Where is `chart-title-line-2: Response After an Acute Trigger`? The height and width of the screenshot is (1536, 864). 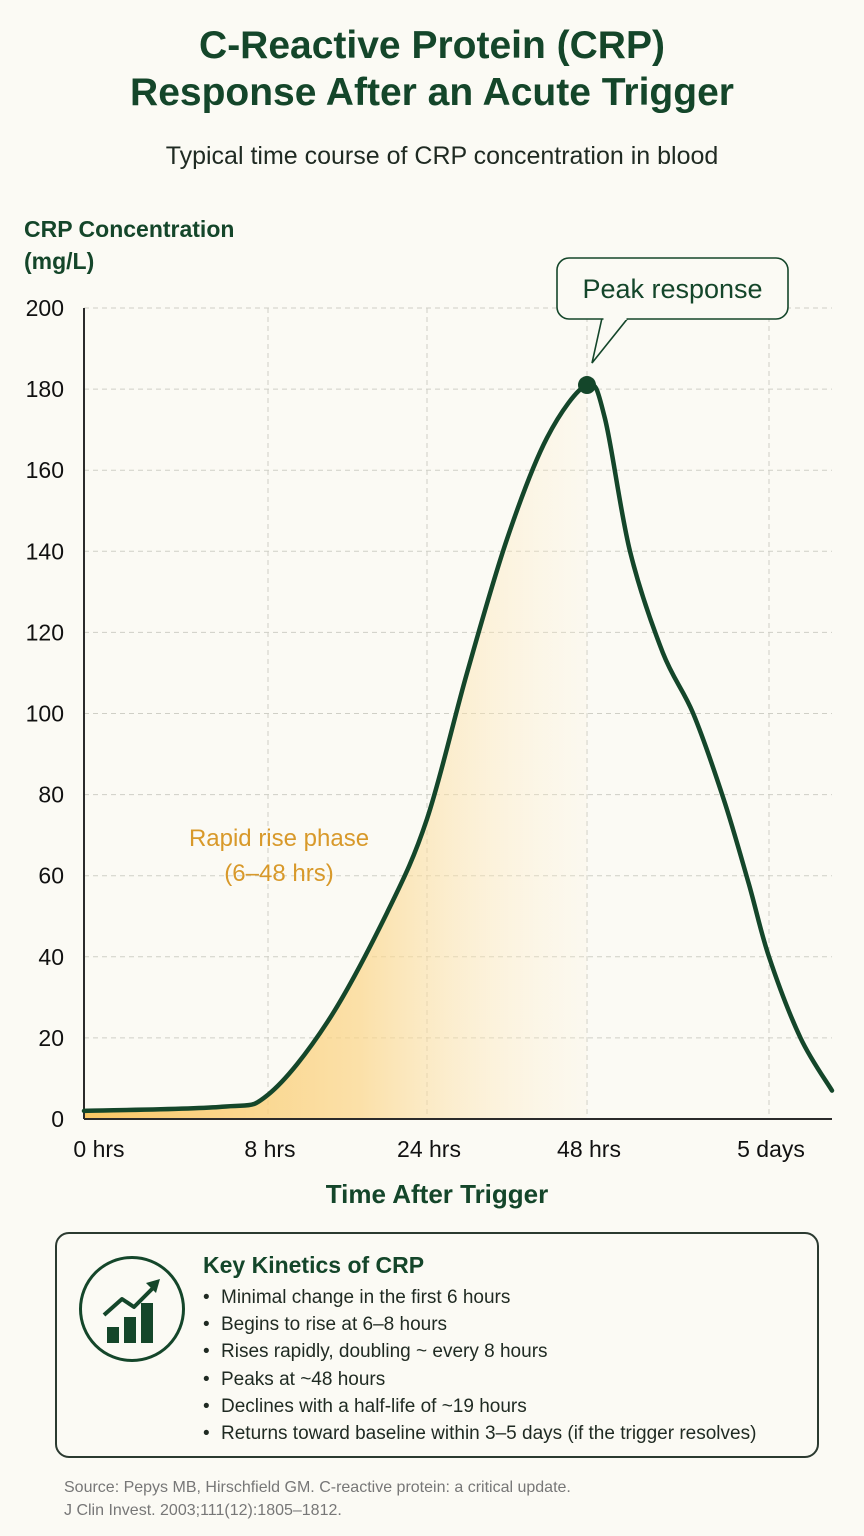
chart-title-line-2: Response After an Acute Trigger is located at coordinates (432, 92).